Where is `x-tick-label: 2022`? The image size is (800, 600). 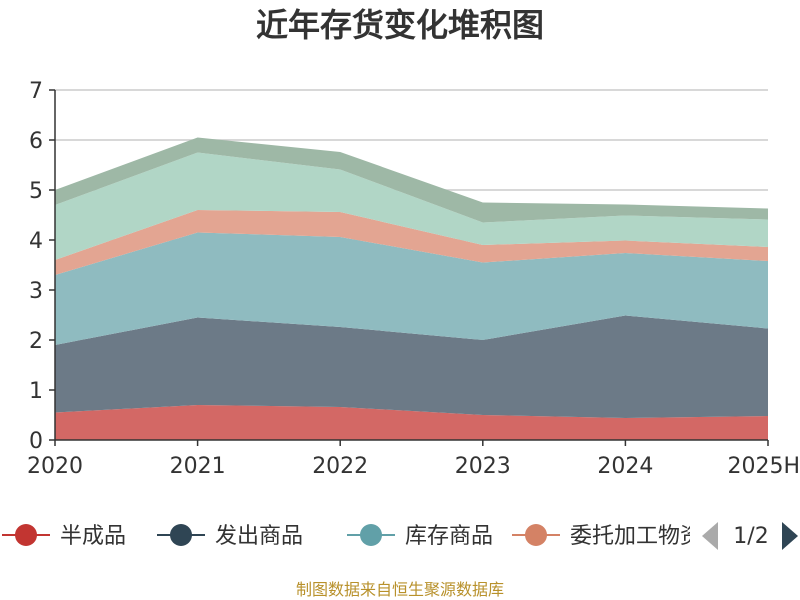 x-tick-label: 2022 is located at coordinates (340, 466).